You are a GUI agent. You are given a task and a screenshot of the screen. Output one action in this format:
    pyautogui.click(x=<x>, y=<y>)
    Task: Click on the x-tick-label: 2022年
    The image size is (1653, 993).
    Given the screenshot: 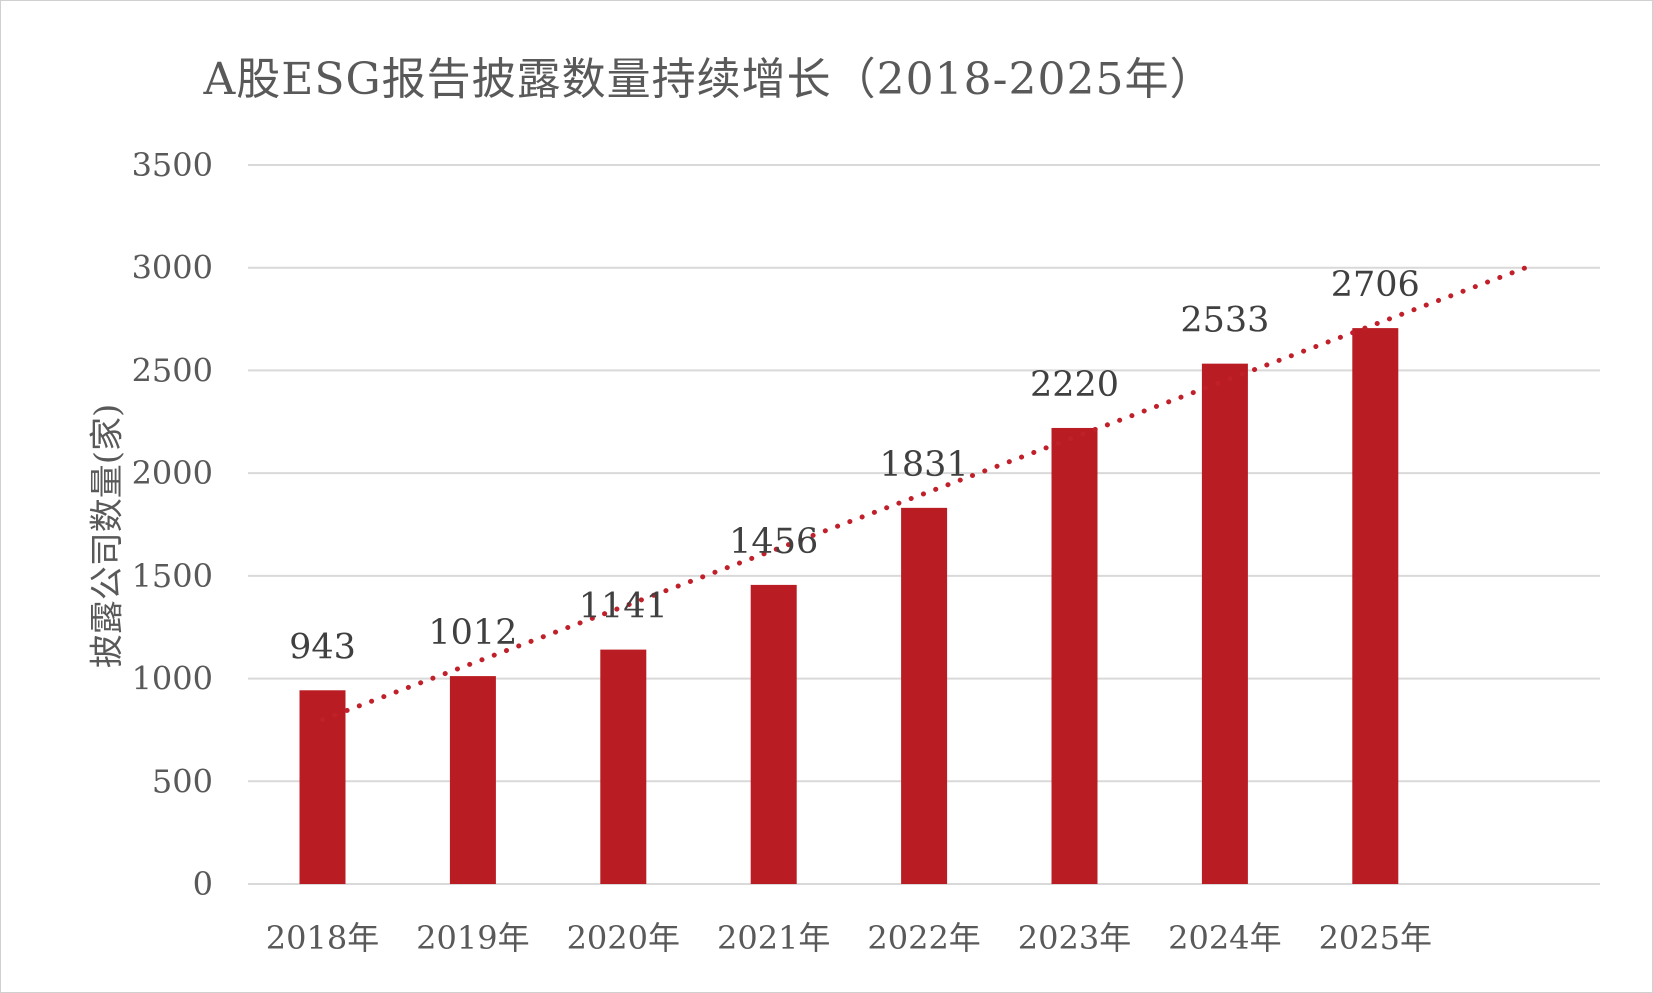 What is the action you would take?
    pyautogui.click(x=923, y=938)
    